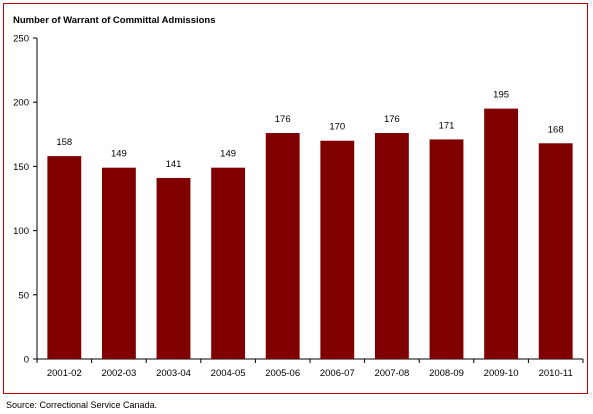  I want to click on data-label-2003-04: 141, so click(174, 164).